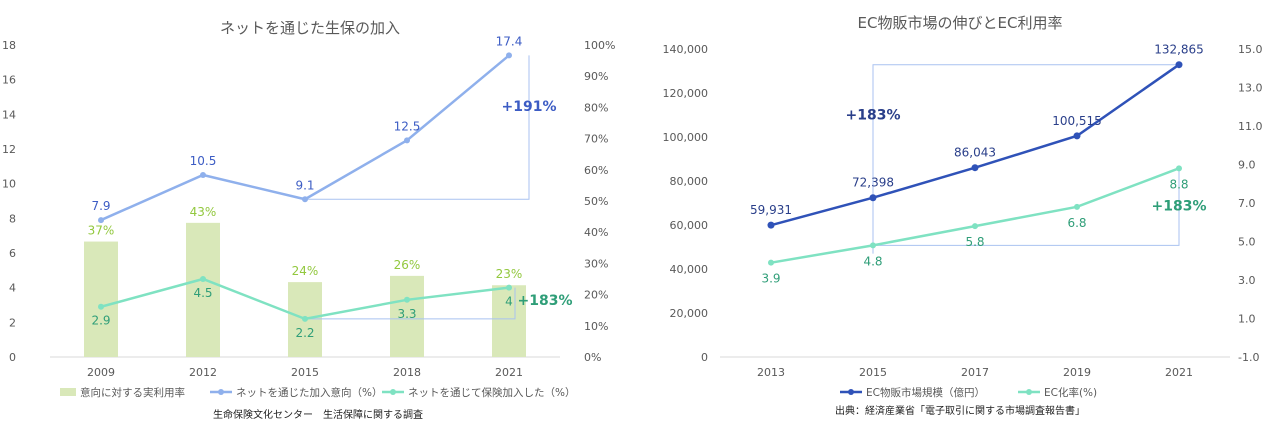 This screenshot has height=436, width=1280. Describe the element at coordinates (975, 153) in the screenshot. I see `line-data-label: 86,043` at that location.